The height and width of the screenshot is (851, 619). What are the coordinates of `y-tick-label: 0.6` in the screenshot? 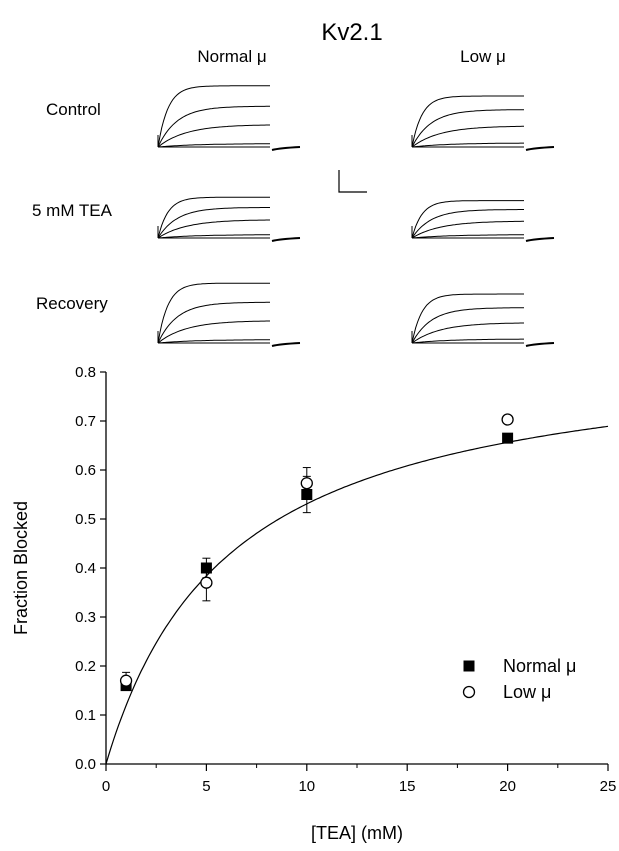 It's located at (85, 470).